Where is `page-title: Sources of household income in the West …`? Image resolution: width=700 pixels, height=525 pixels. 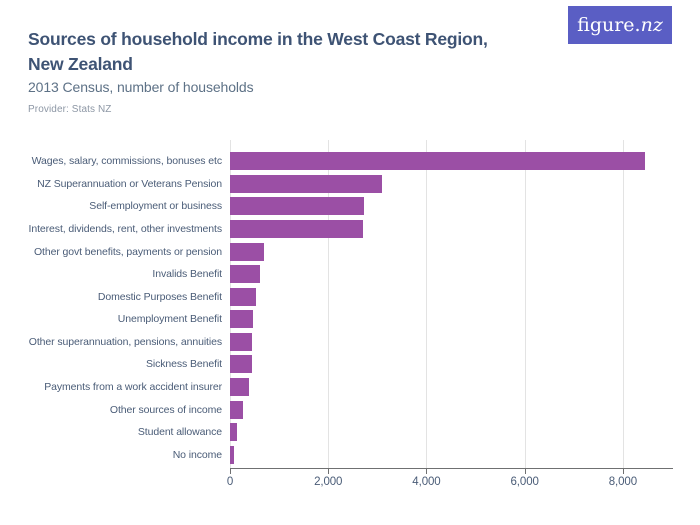
page-title: Sources of household income in the West … is located at coordinates (288, 52).